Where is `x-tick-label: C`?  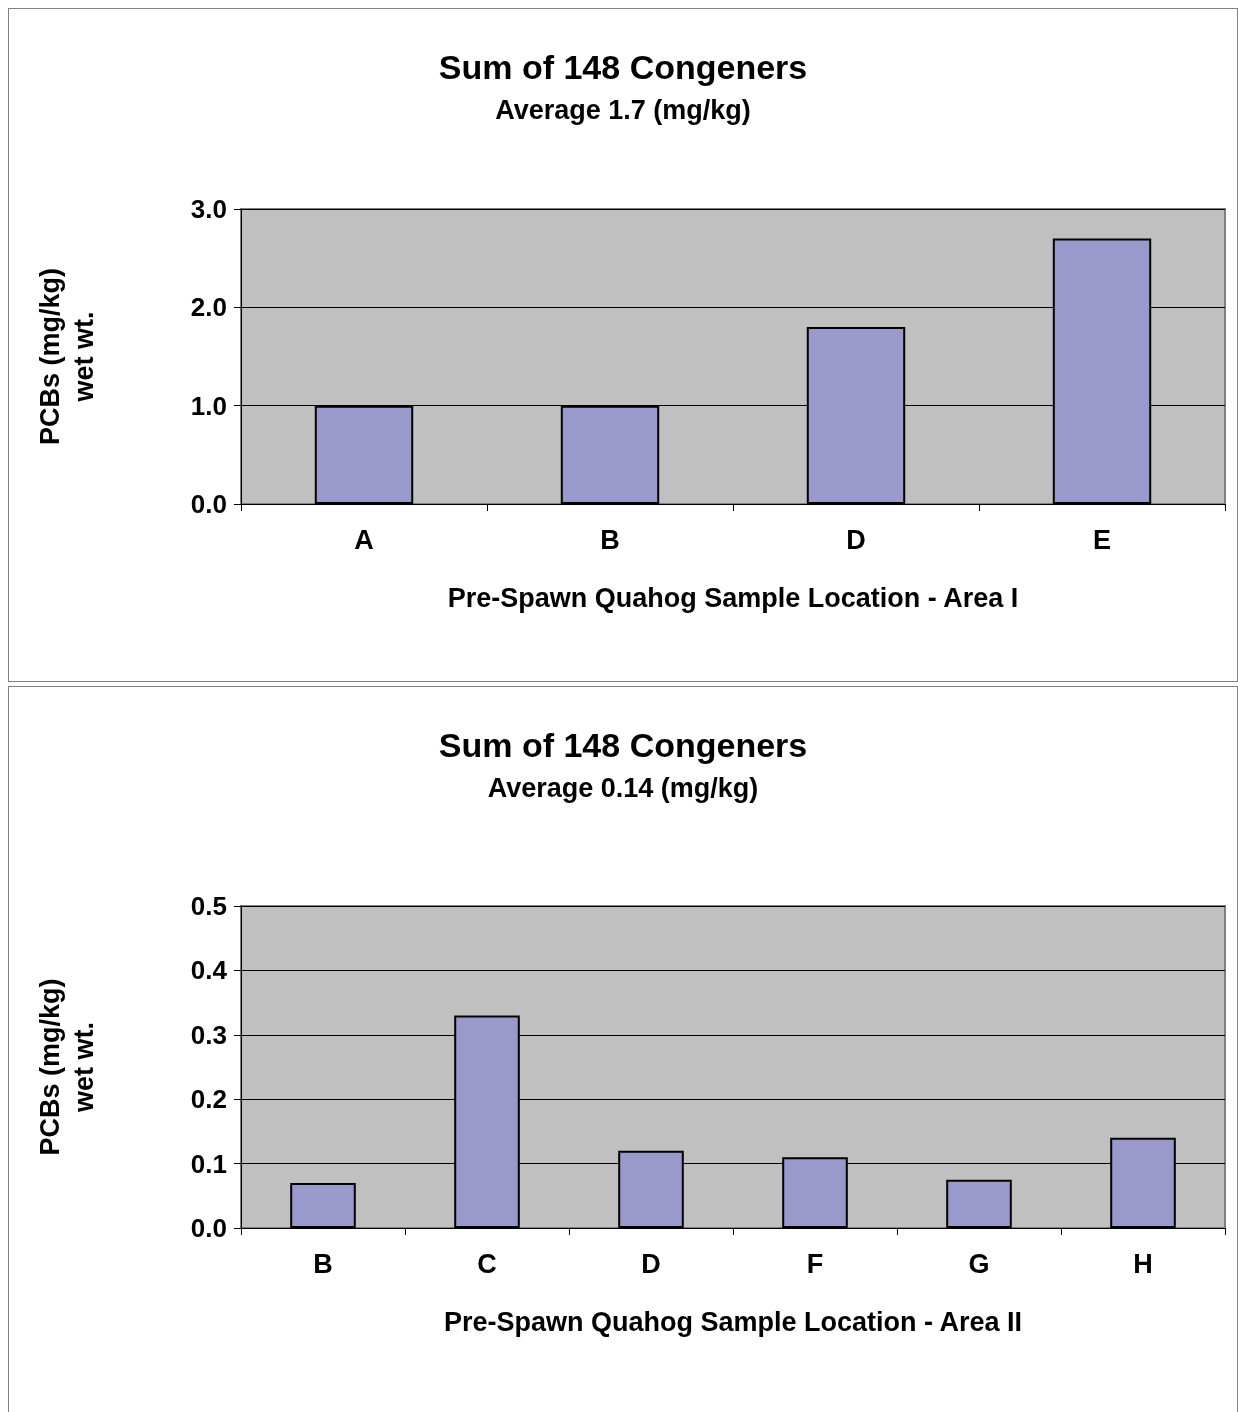 x-tick-label: C is located at coordinates (487, 1263).